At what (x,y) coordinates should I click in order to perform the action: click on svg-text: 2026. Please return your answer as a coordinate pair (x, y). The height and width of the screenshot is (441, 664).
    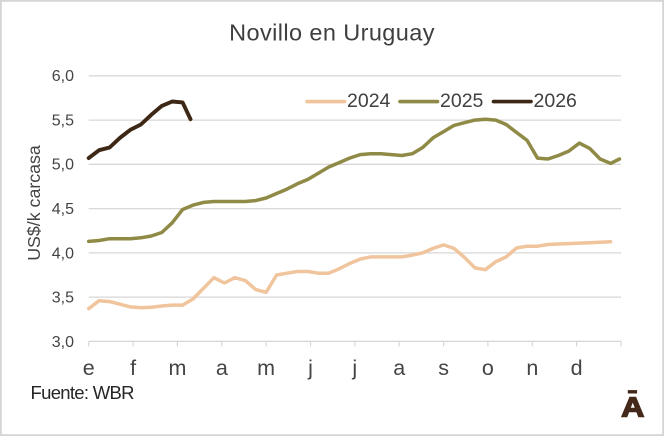
    Looking at the image, I should click on (555, 101).